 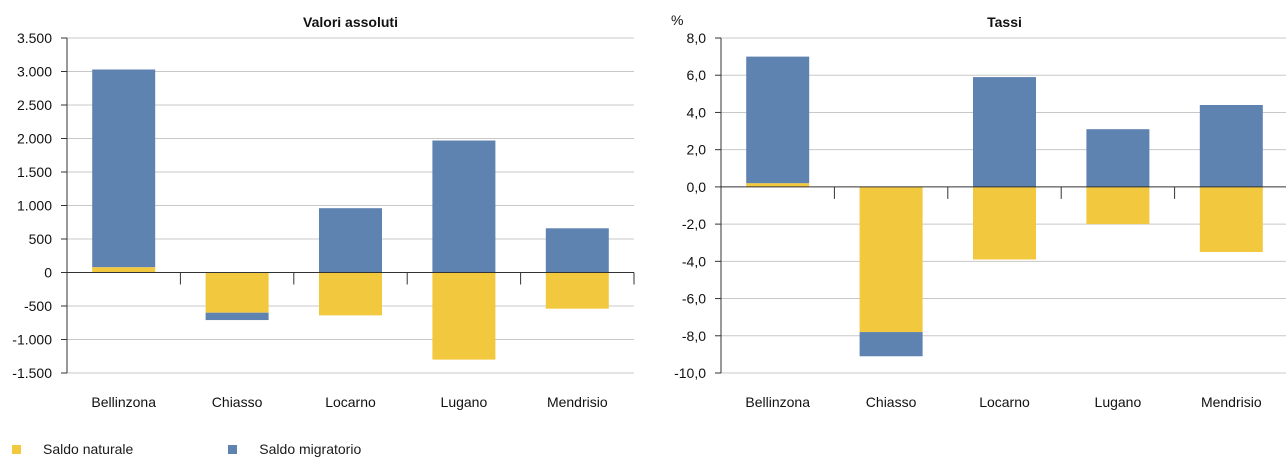 What do you see at coordinates (186, 449) in the screenshot?
I see `legend: Saldo naturale Saldo migratorio` at bounding box center [186, 449].